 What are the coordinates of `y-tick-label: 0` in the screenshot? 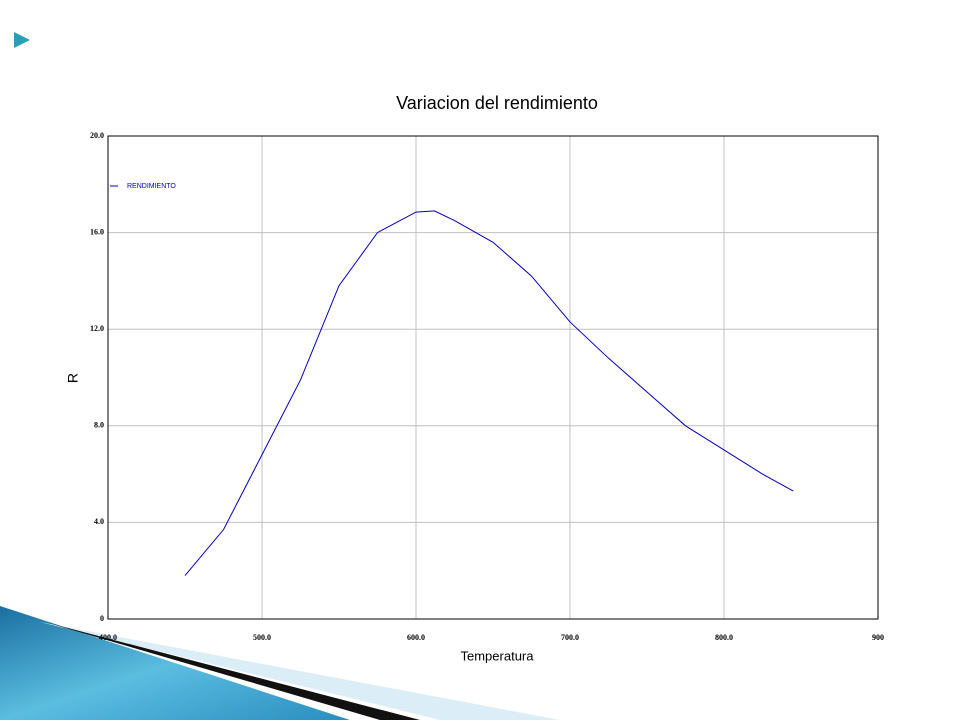 It's located at (102, 618).